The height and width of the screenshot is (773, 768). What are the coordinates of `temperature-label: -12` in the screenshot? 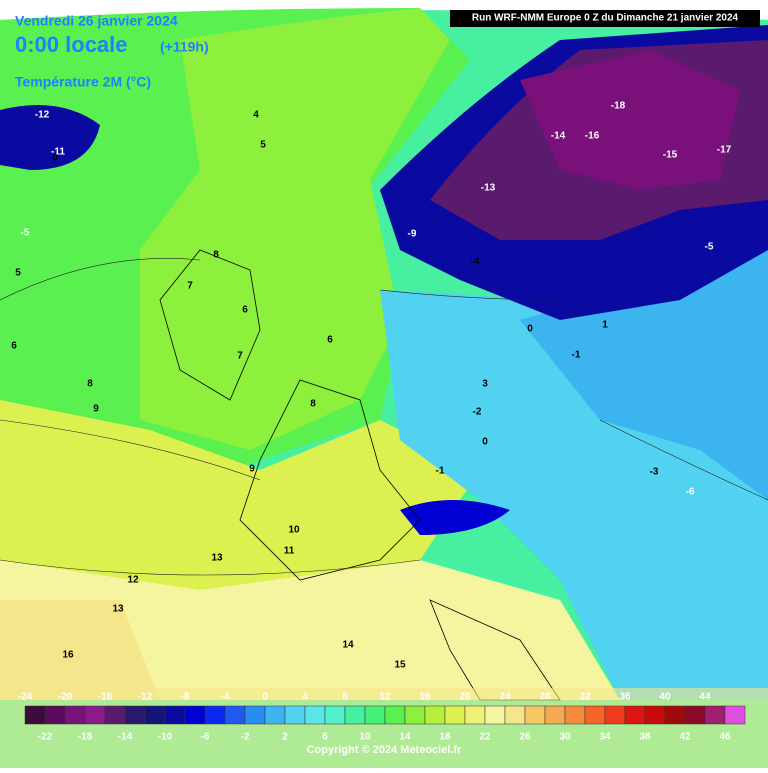 It's located at (42, 115).